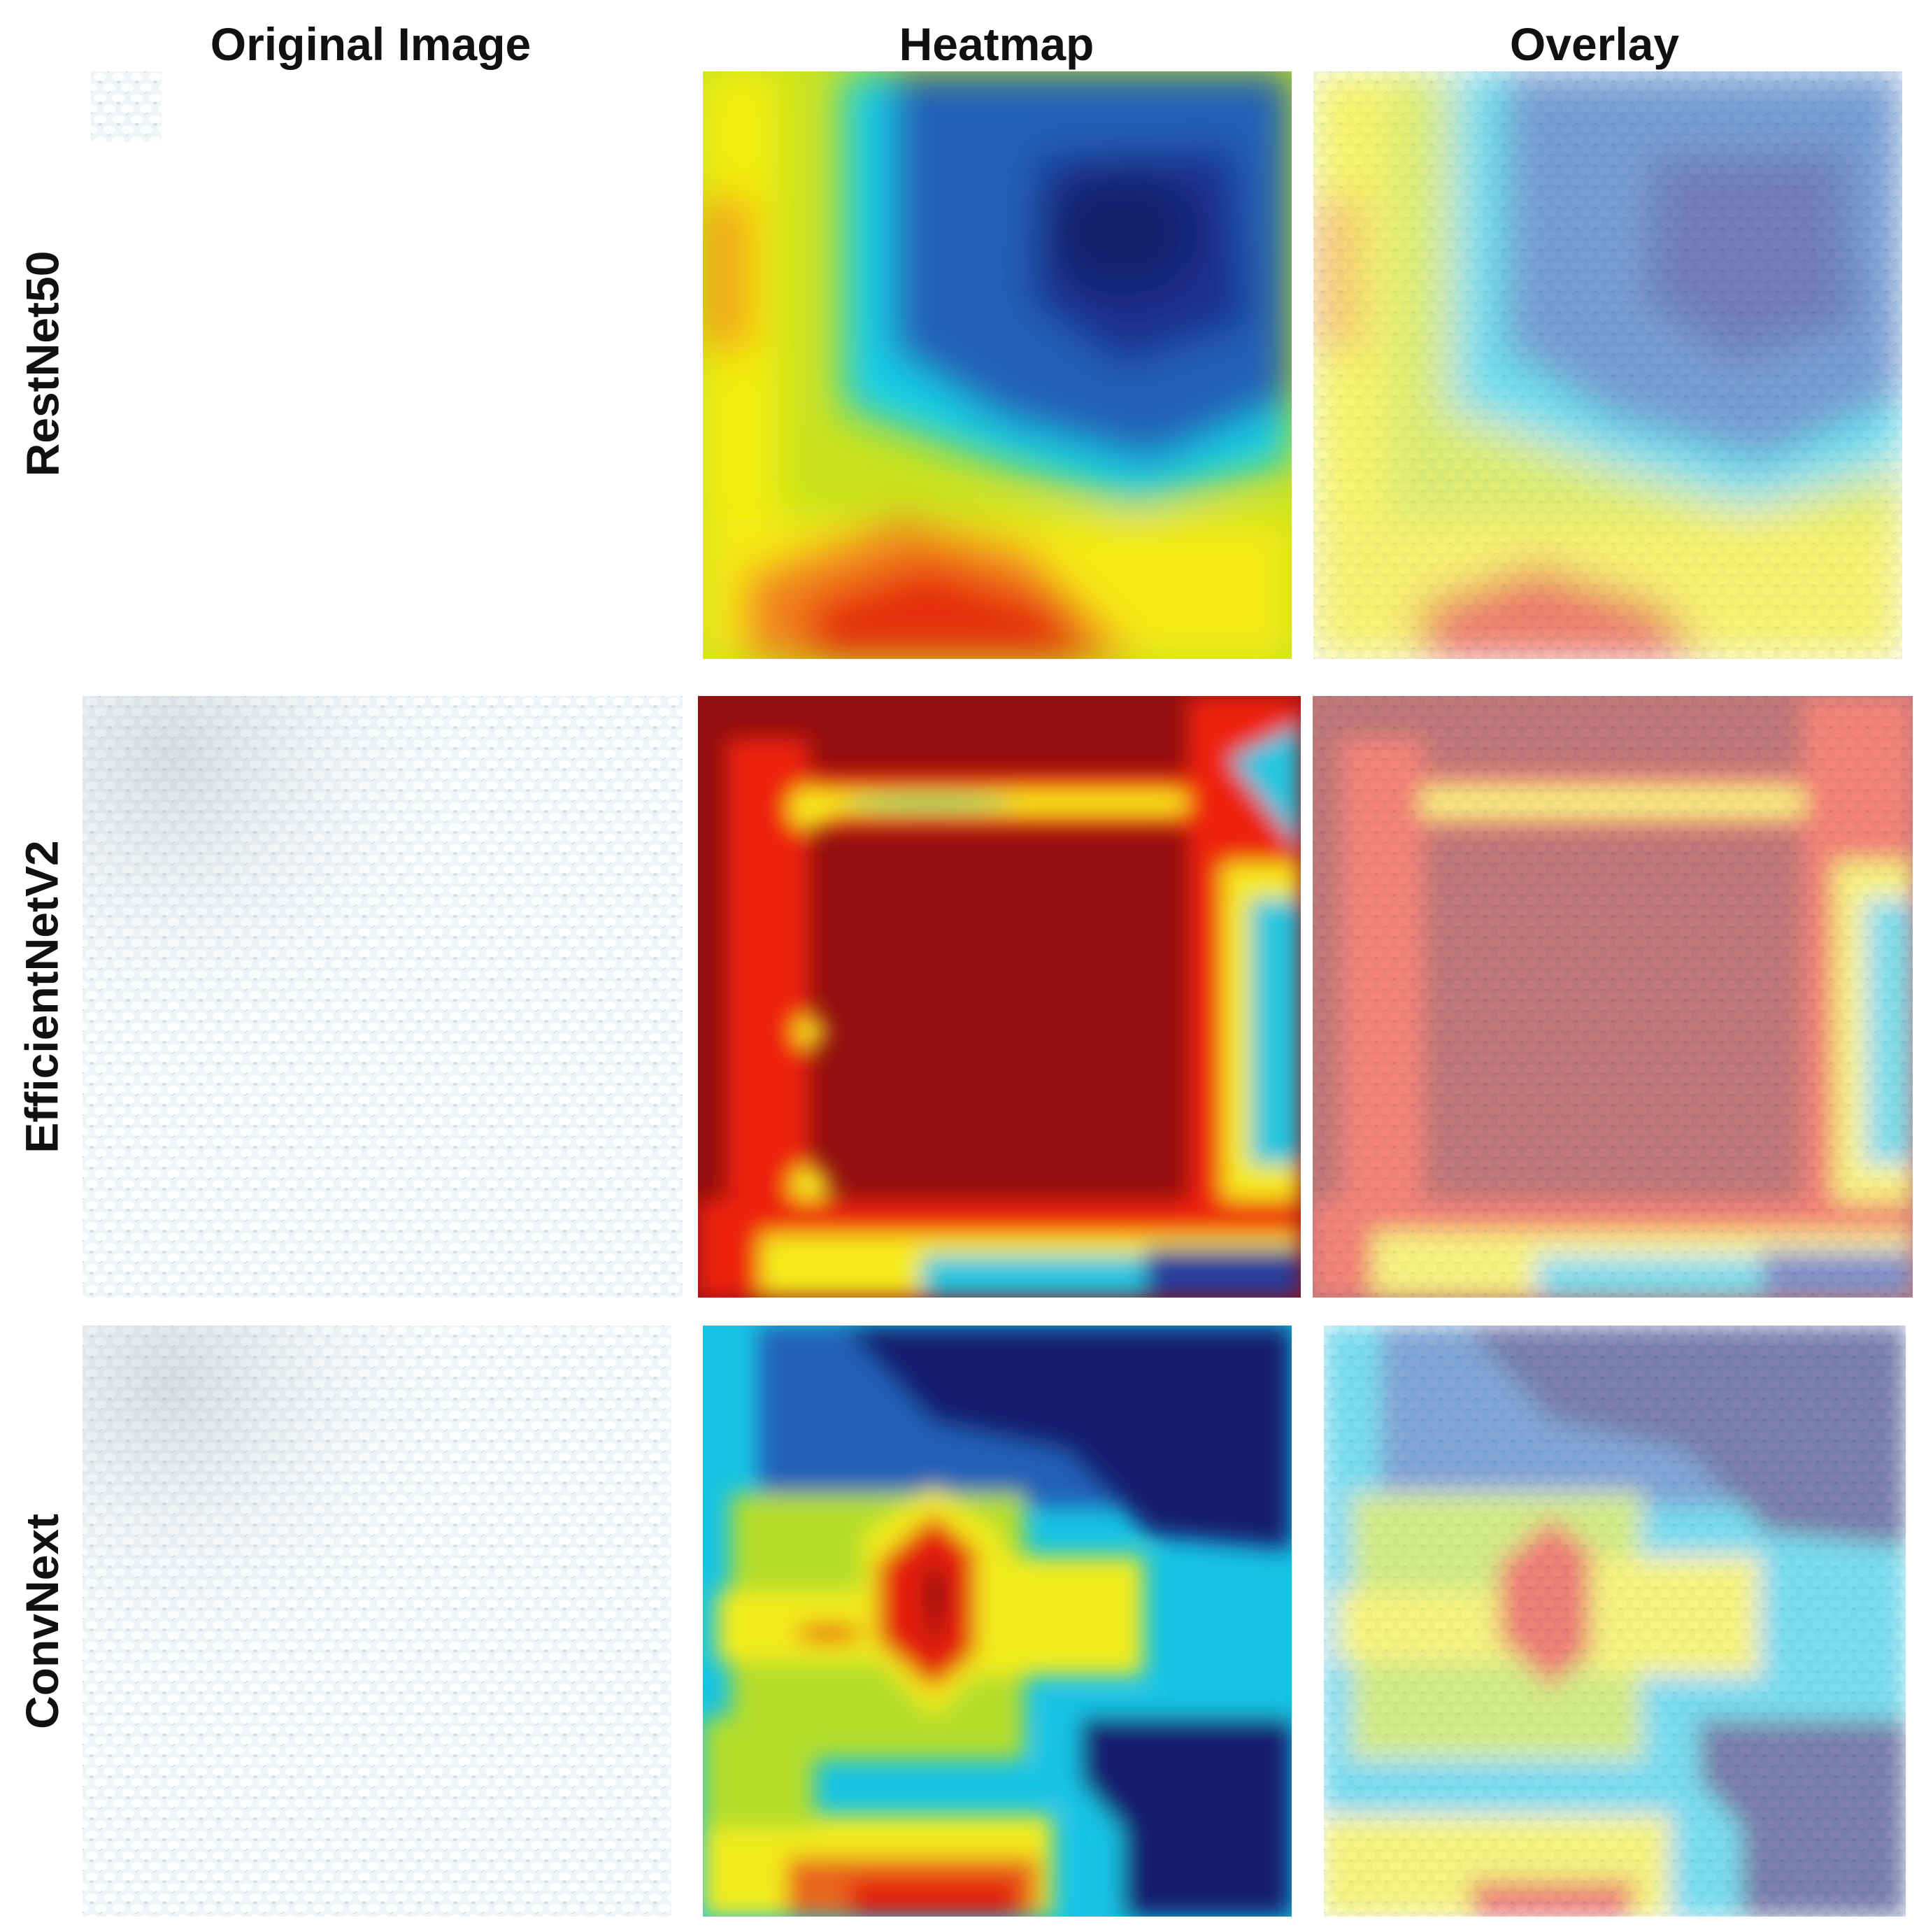 This screenshot has height=1932, width=1926. What do you see at coordinates (1594, 44) in the screenshot?
I see `column-header-overlay: Overlay` at bounding box center [1594, 44].